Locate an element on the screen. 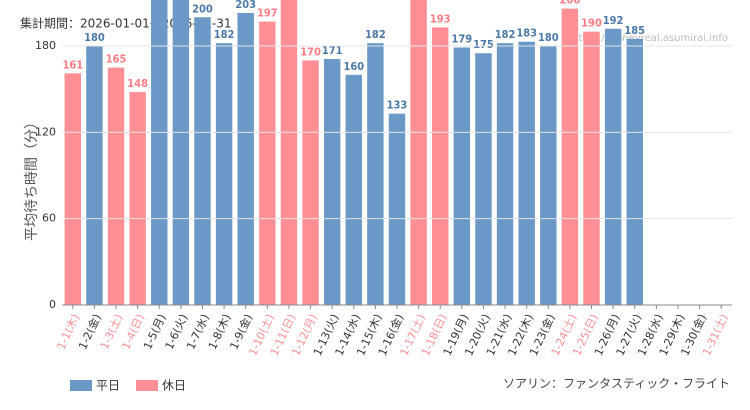 Image resolution: width=750 pixels, height=410 pixels. value-label: 183 is located at coordinates (526, 33).